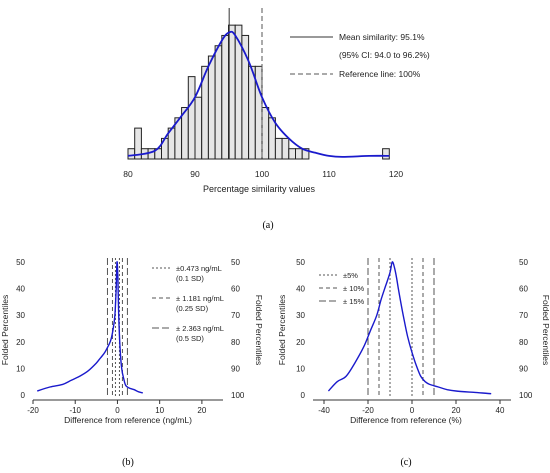  I want to click on panel-c-reference-lines, so click(401, 328).